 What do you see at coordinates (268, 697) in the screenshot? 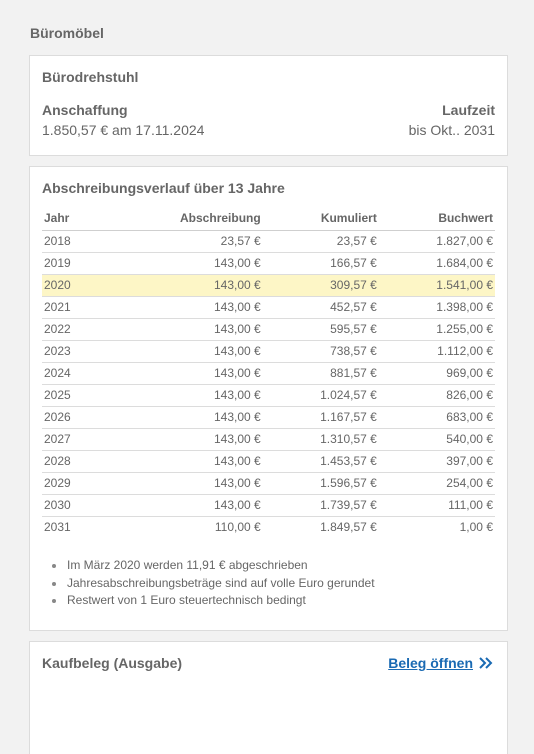
I see `receipt-card: Kaufbeleg (Ausgabe) Beleg öffnen` at bounding box center [268, 697].